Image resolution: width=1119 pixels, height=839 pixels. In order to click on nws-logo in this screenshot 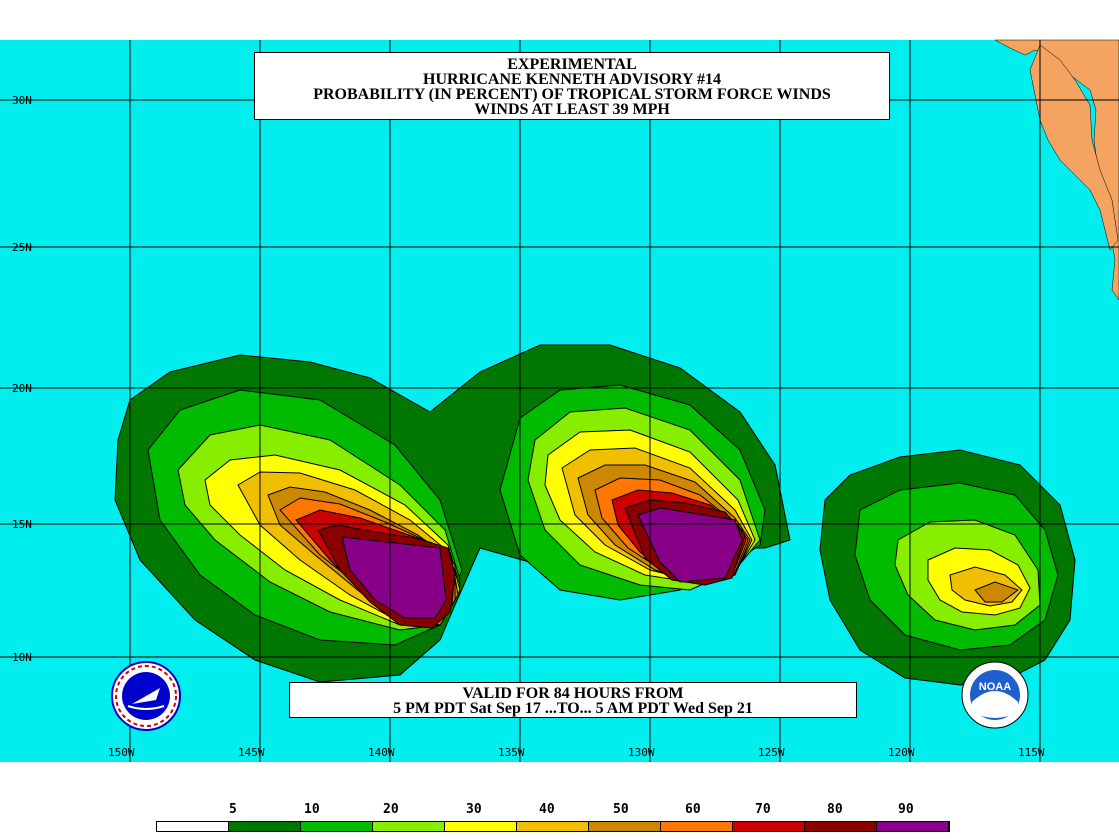, I will do `click(146, 696)`.